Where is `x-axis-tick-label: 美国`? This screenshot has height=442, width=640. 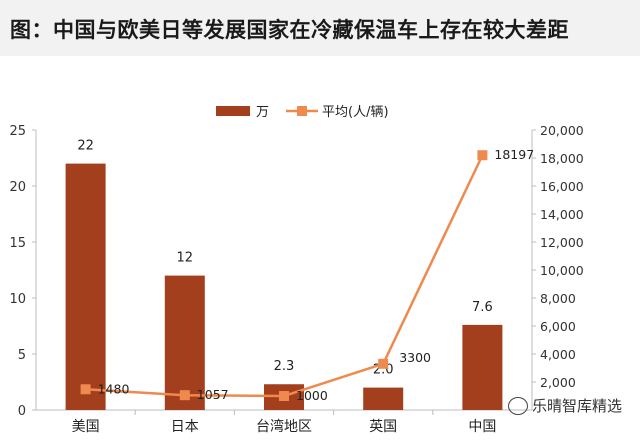 x-axis-tick-label: 美国 is located at coordinates (86, 427).